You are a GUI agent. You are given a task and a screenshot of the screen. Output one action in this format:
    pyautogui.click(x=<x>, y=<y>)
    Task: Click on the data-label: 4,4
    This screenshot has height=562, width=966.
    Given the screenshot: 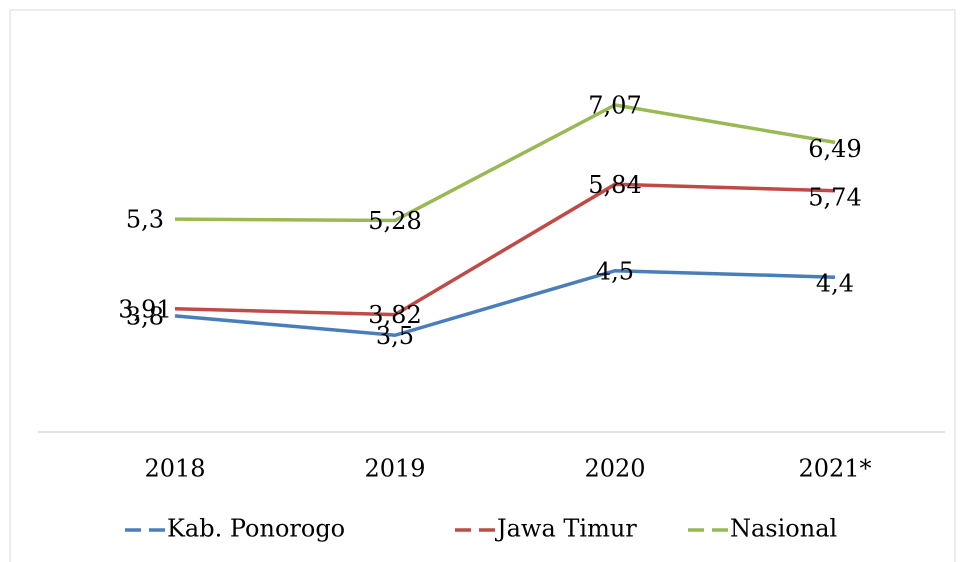 What is the action you would take?
    pyautogui.click(x=835, y=284)
    